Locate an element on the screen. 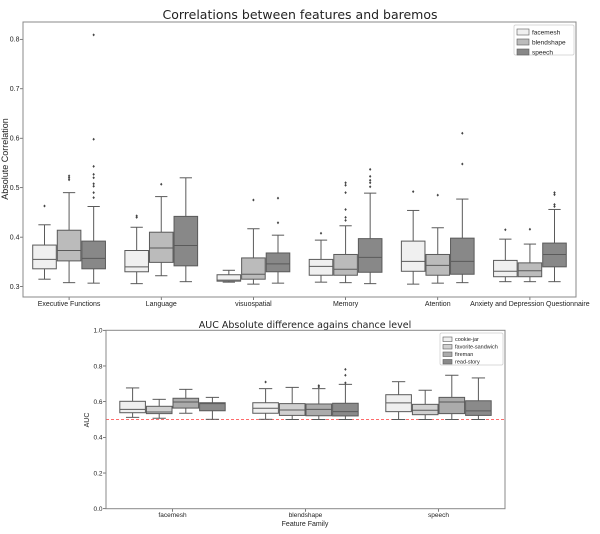 The image size is (600, 534). legend-label-fireman: fireman is located at coordinates (464, 355).